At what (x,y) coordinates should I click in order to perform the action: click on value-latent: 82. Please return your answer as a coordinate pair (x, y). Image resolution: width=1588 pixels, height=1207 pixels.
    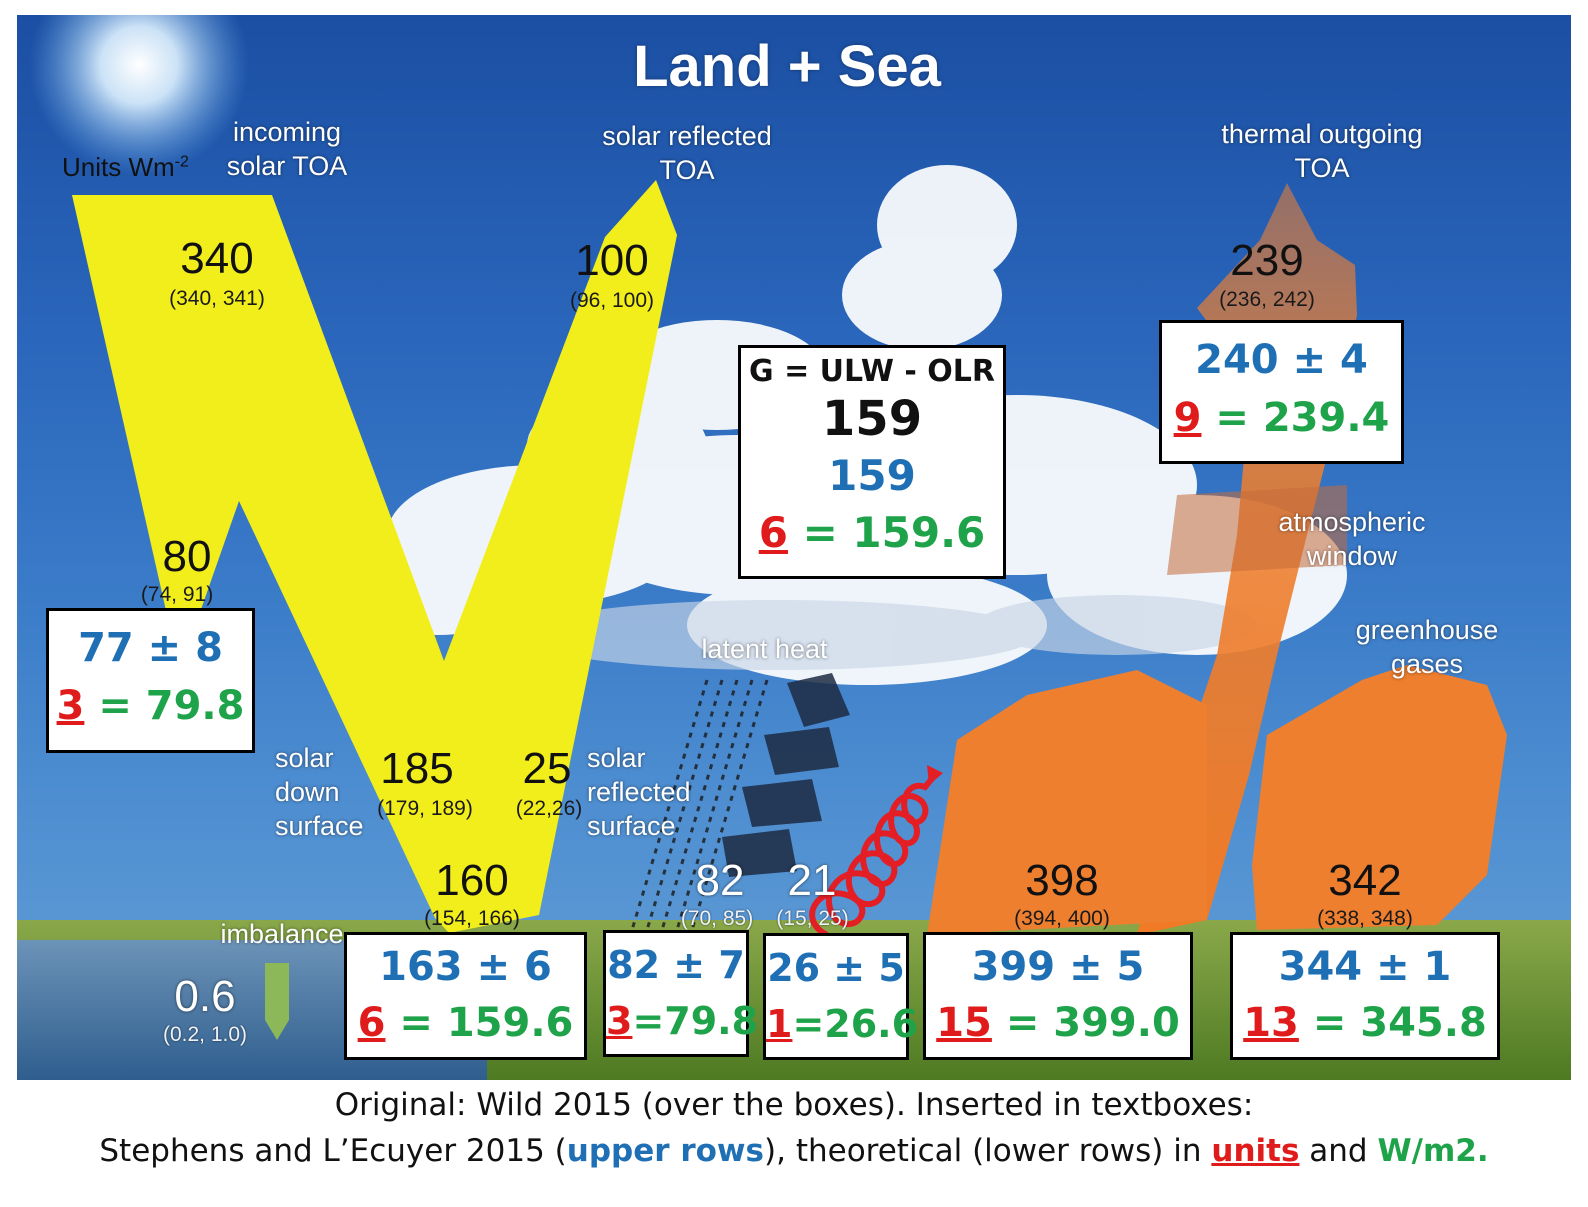
    Looking at the image, I should click on (720, 880).